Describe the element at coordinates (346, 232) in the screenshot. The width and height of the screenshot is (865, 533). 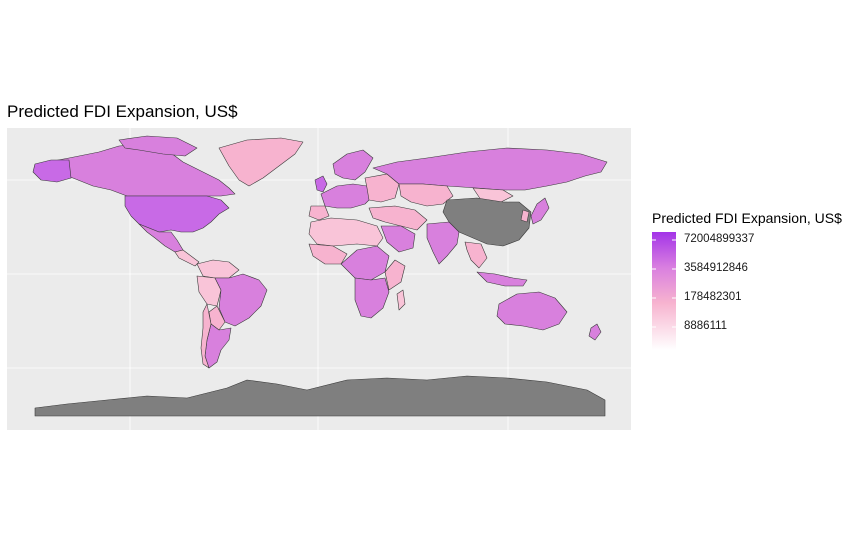
I see `region-north-africa` at that location.